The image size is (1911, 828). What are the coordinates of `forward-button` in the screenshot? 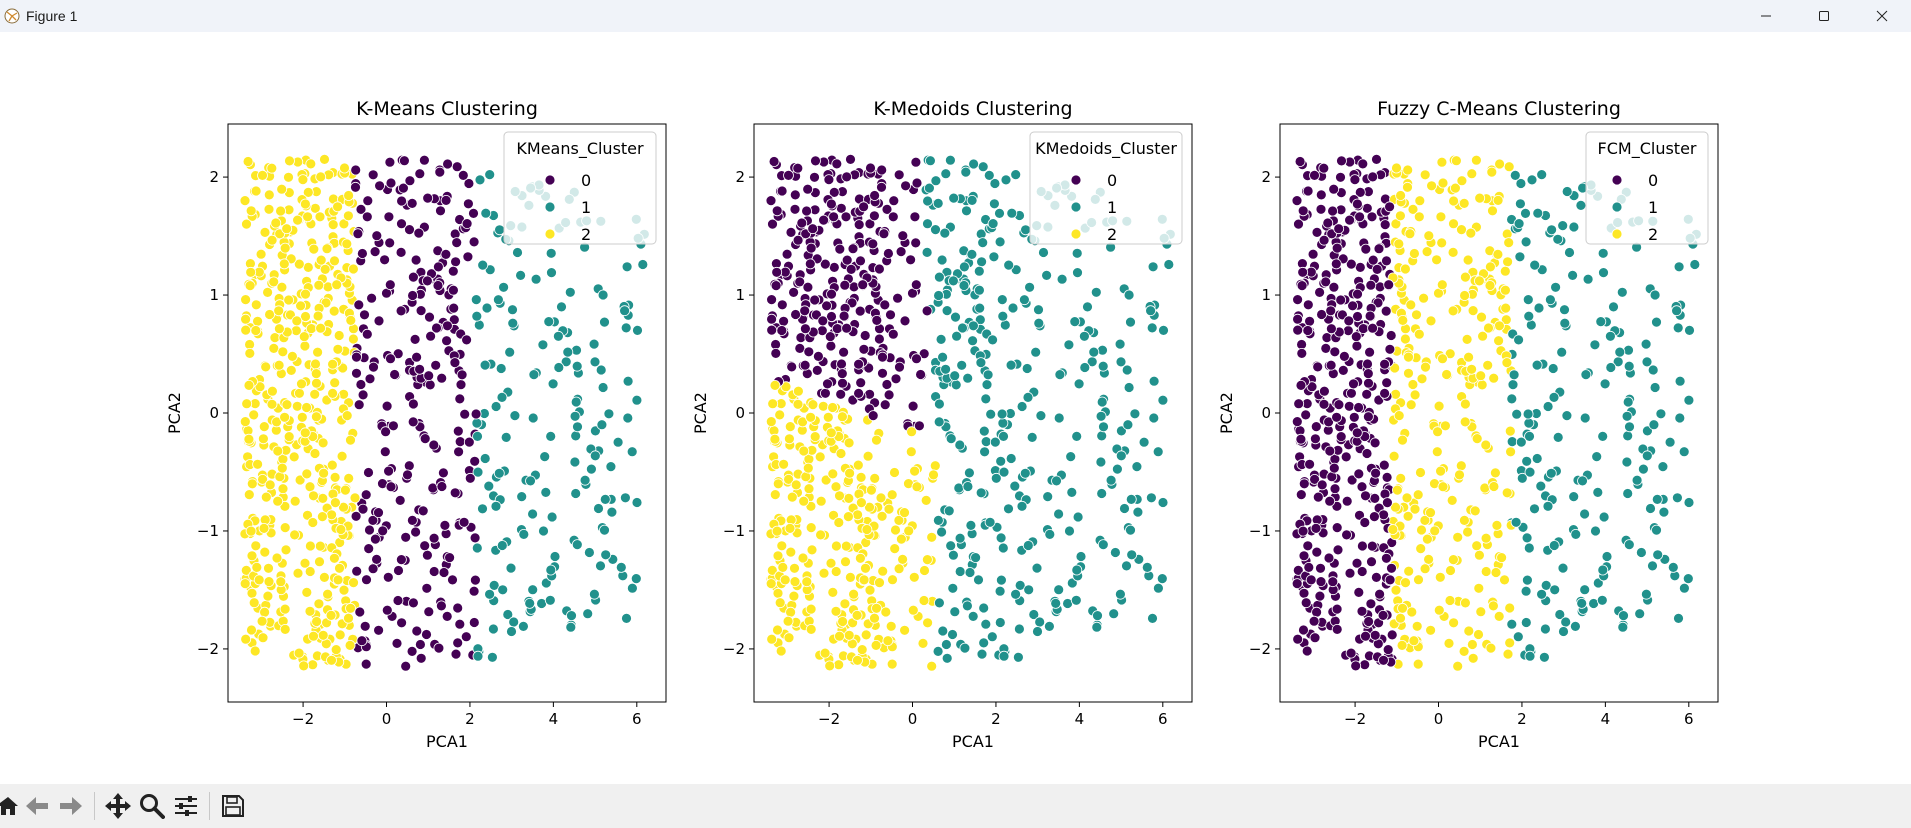 It's located at (71, 806).